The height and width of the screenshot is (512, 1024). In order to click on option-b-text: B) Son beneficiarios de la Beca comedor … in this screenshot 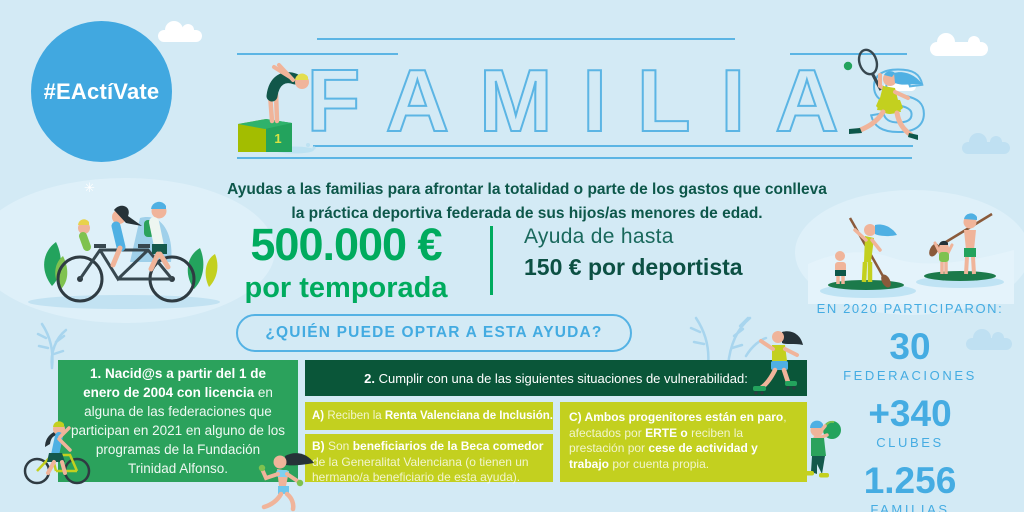, I will do `click(429, 462)`.